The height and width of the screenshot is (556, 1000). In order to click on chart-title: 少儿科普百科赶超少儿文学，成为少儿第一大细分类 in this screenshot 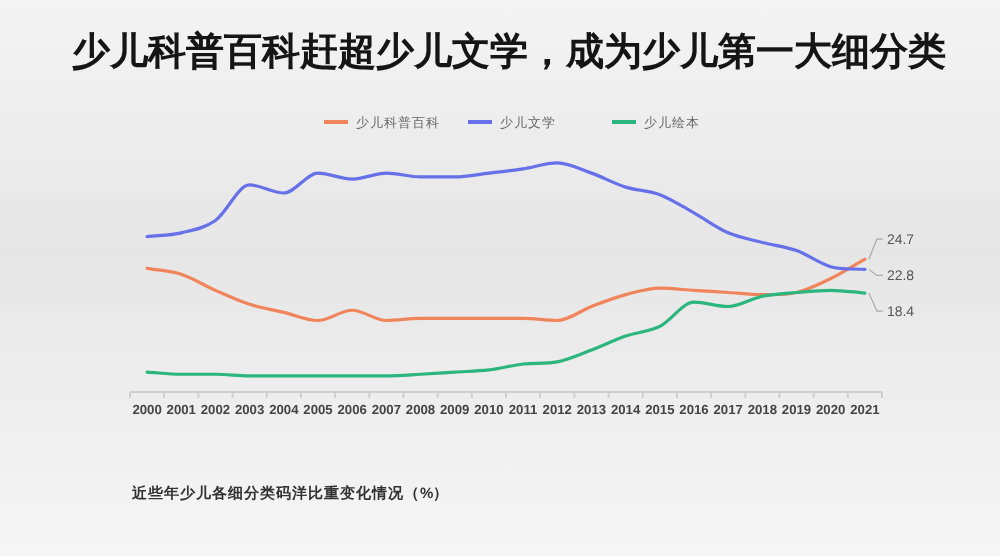, I will do `click(509, 52)`.